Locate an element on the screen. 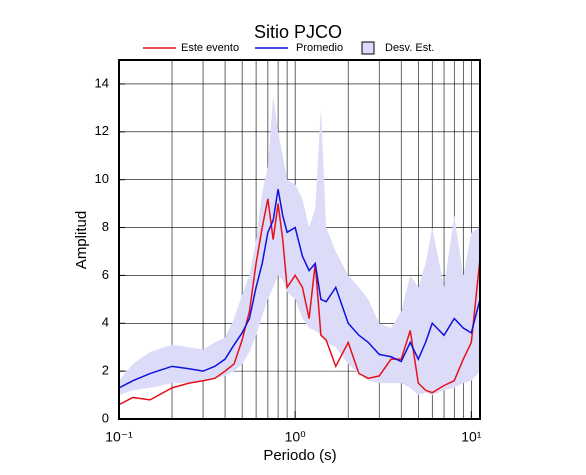 The width and height of the screenshot is (586, 475). y-tick-label: 6 is located at coordinates (105, 274).